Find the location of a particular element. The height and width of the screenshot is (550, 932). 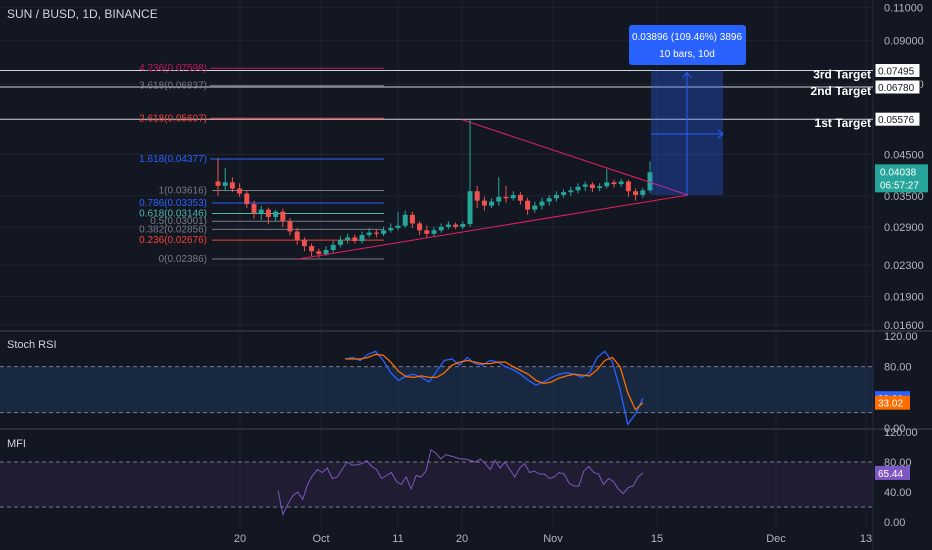

mfi-label: MFI is located at coordinates (16, 444).